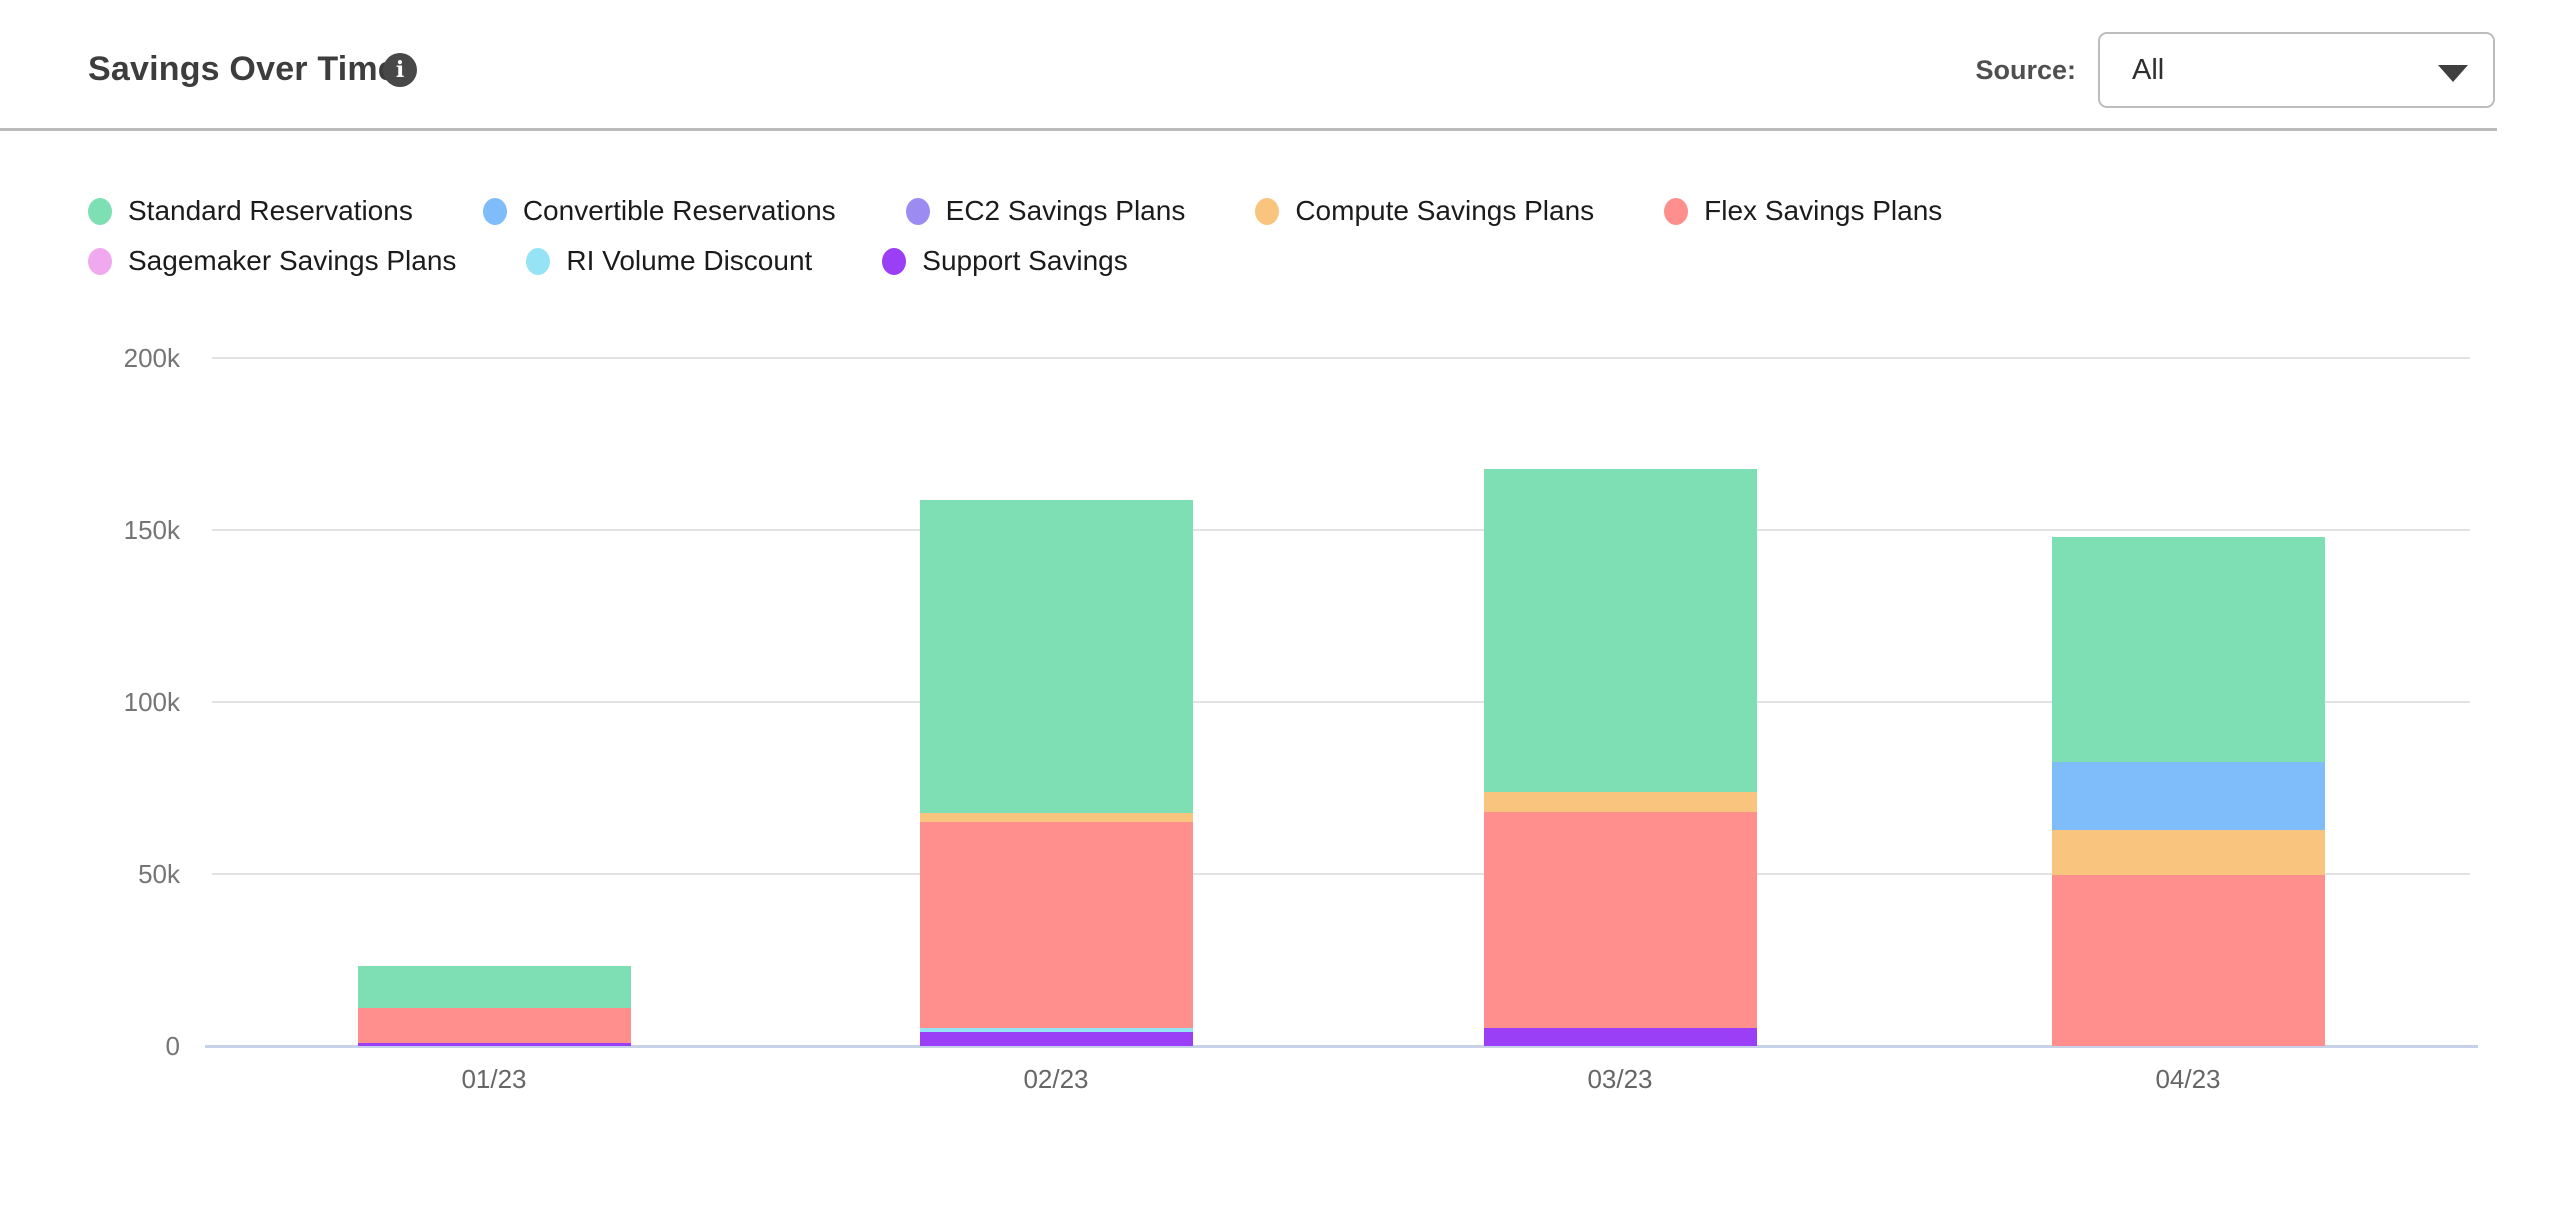 The height and width of the screenshot is (1222, 2562). Describe the element at coordinates (1341, 1046) in the screenshot. I see `x-axis-line` at that location.